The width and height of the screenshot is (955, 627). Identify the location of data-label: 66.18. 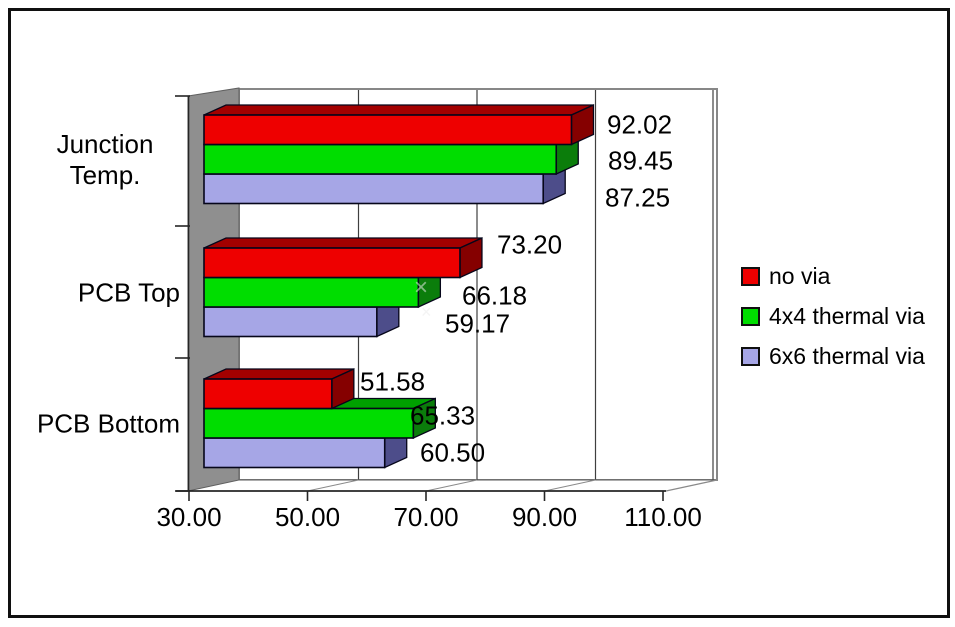
(495, 295).